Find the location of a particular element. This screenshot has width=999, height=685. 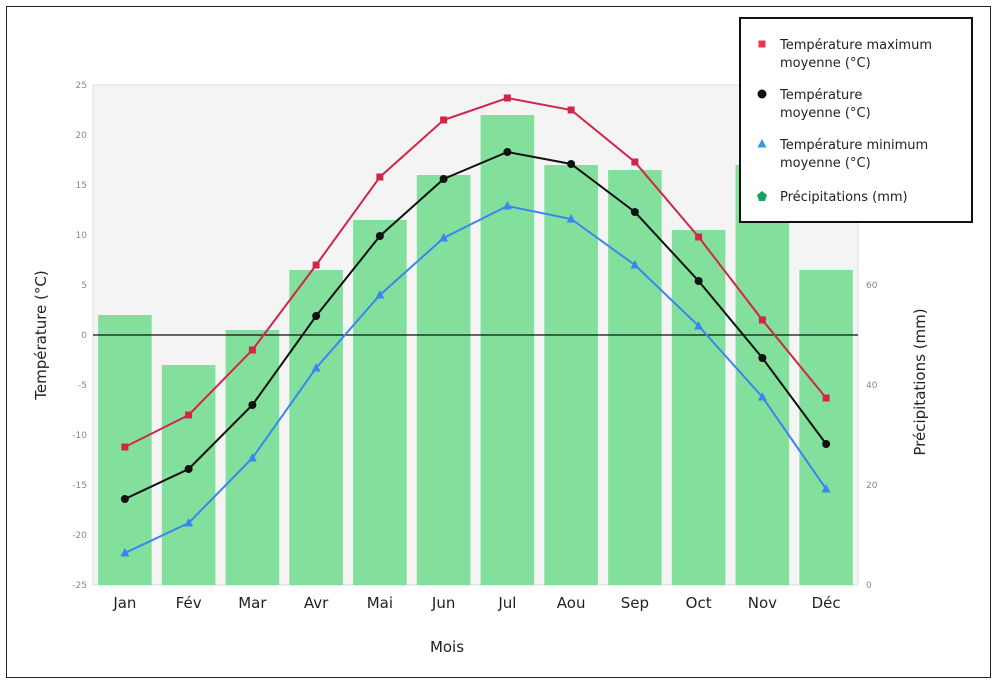

series-2-point-aou is located at coordinates (571, 218).